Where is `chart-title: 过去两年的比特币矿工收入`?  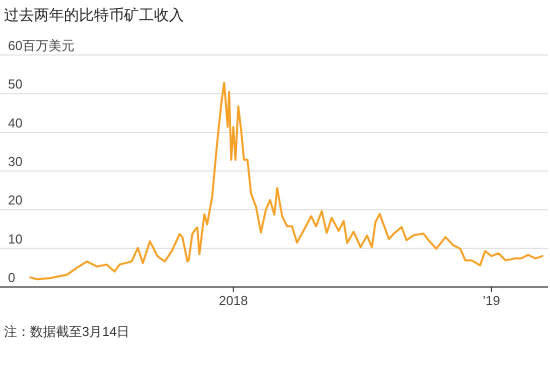
chart-title: 过去两年的比特币矿工收入 is located at coordinates (94, 15).